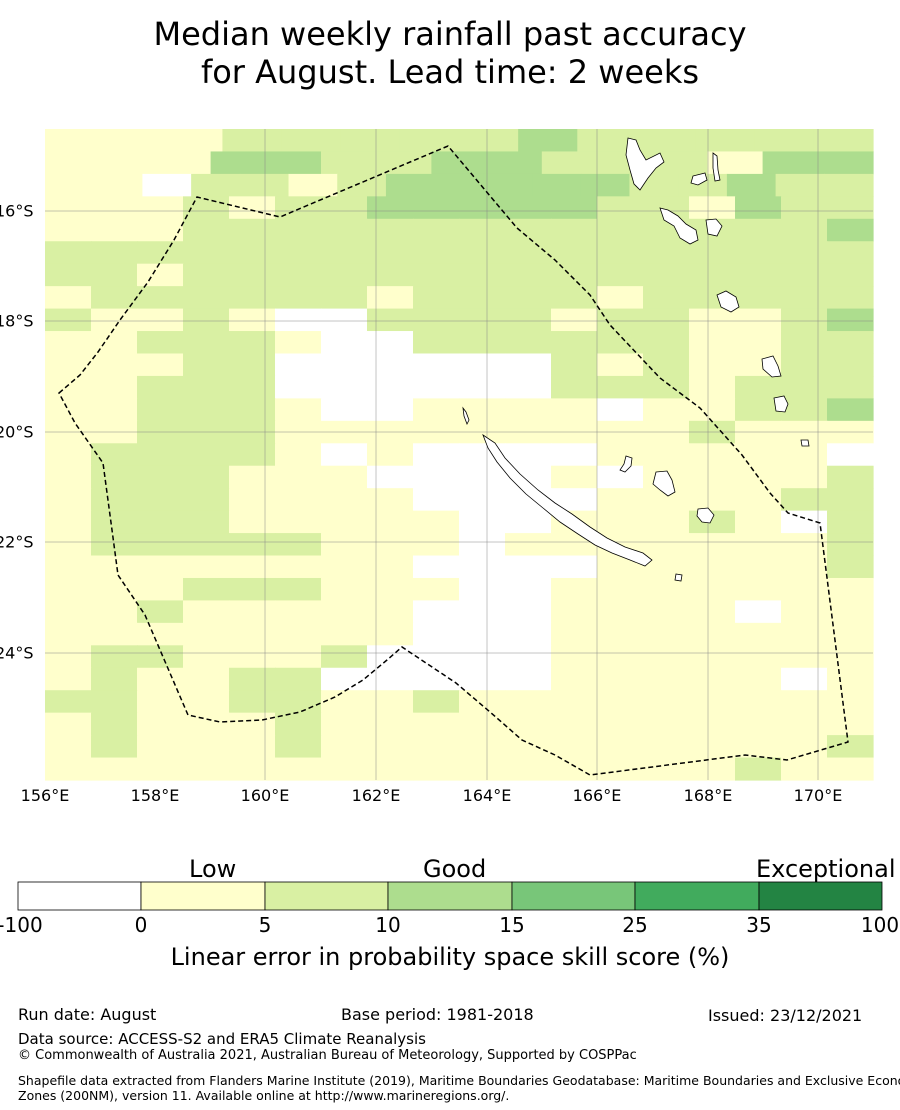 The height and width of the screenshot is (1110, 900). What do you see at coordinates (781, 404) in the screenshot?
I see `vanuatu-island-outline` at bounding box center [781, 404].